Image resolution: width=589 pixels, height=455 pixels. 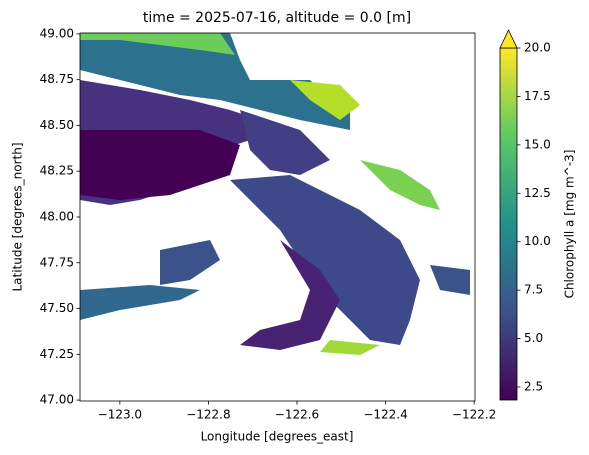 What do you see at coordinates (297, 415) in the screenshot?
I see `x-tick-label: −122.6` at bounding box center [297, 415].